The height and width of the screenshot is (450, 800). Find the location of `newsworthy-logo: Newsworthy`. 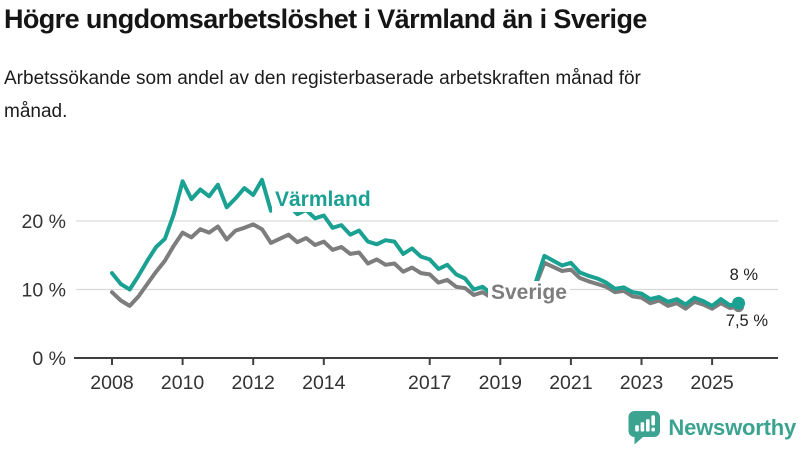

newsworthy-logo: Newsworthy is located at coordinates (712, 427).